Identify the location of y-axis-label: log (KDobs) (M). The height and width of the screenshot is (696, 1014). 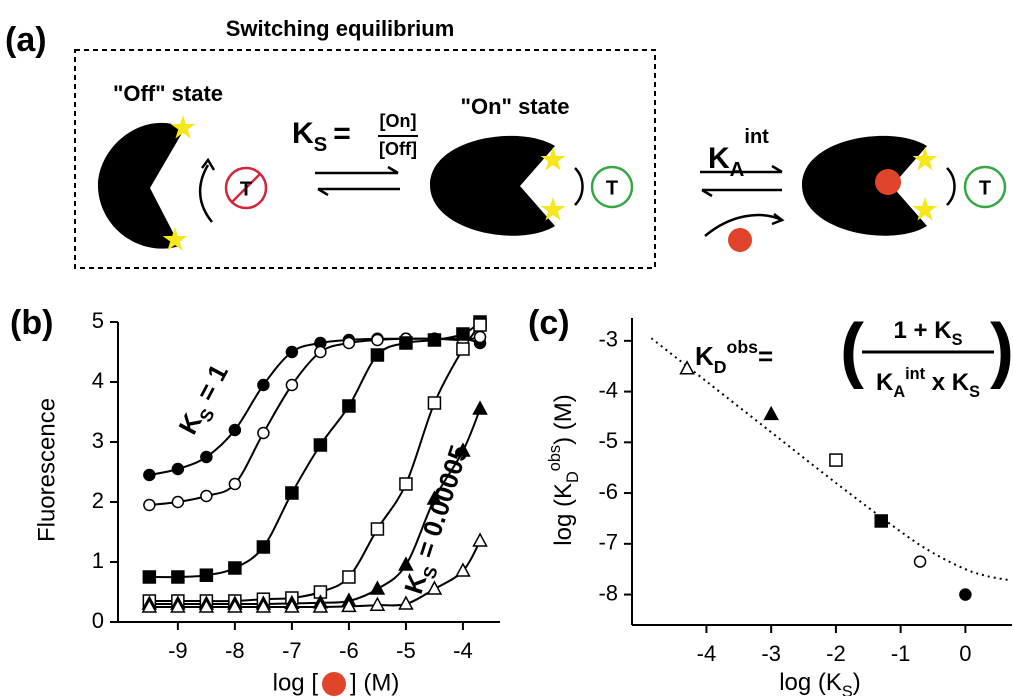
(564, 469).